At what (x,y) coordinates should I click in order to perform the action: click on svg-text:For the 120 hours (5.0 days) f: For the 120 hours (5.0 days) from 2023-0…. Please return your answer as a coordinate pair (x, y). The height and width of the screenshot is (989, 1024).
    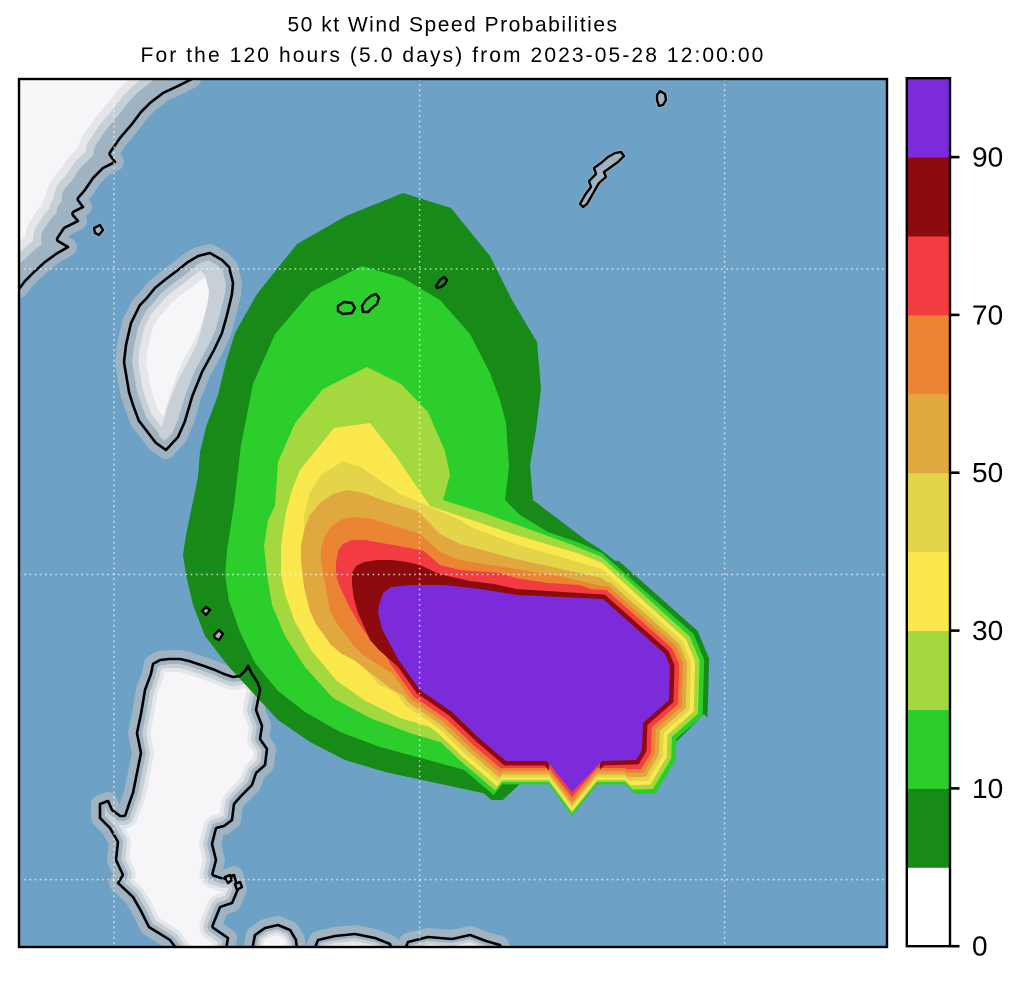
    Looking at the image, I should click on (453, 55).